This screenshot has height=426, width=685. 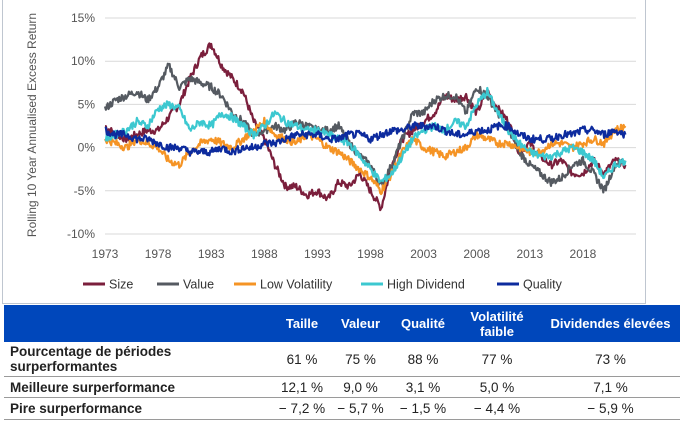 I want to click on x-tick-label: 1978, so click(x=158, y=254).